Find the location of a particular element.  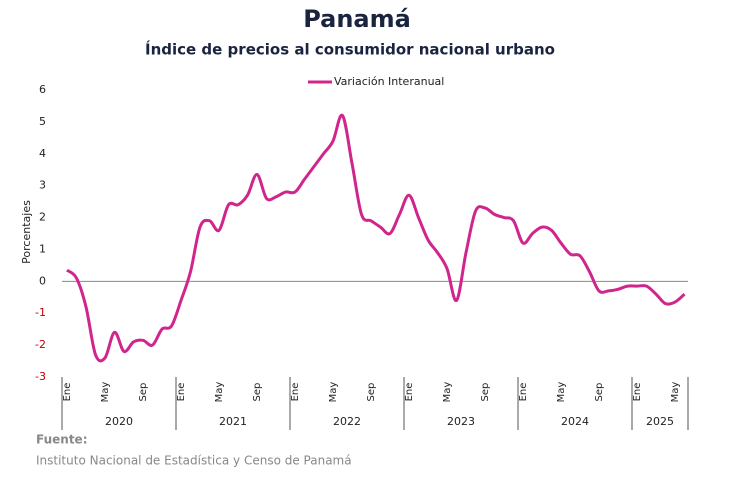

y-tick-label: 4 is located at coordinates (42, 153).